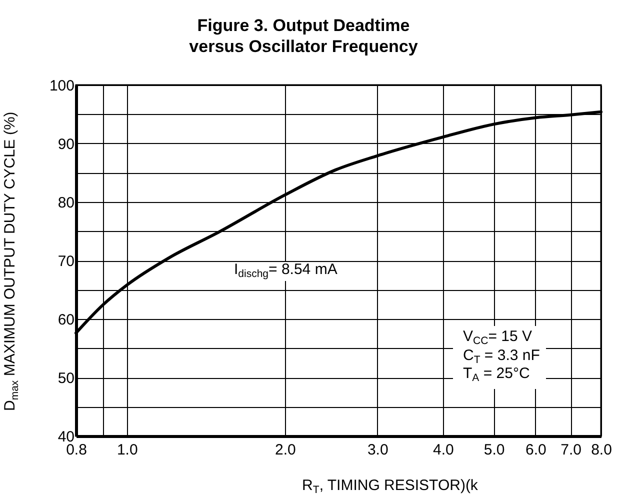 The width and height of the screenshot is (623, 504). I want to click on y-tick-label: 50, so click(66, 378).